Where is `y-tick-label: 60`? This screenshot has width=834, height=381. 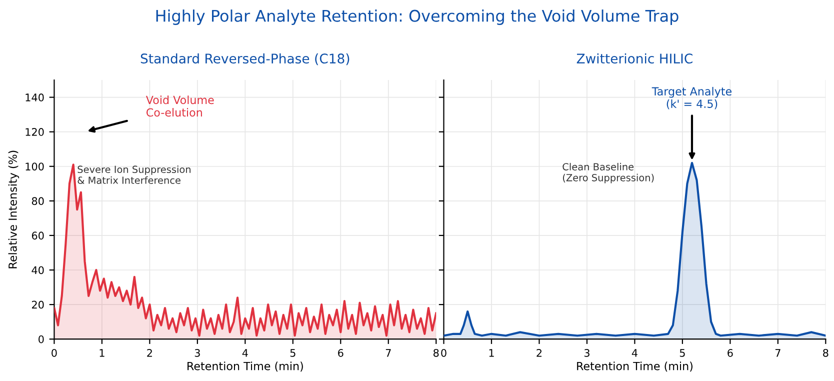
y-tick-label: 60 is located at coordinates (38, 236).